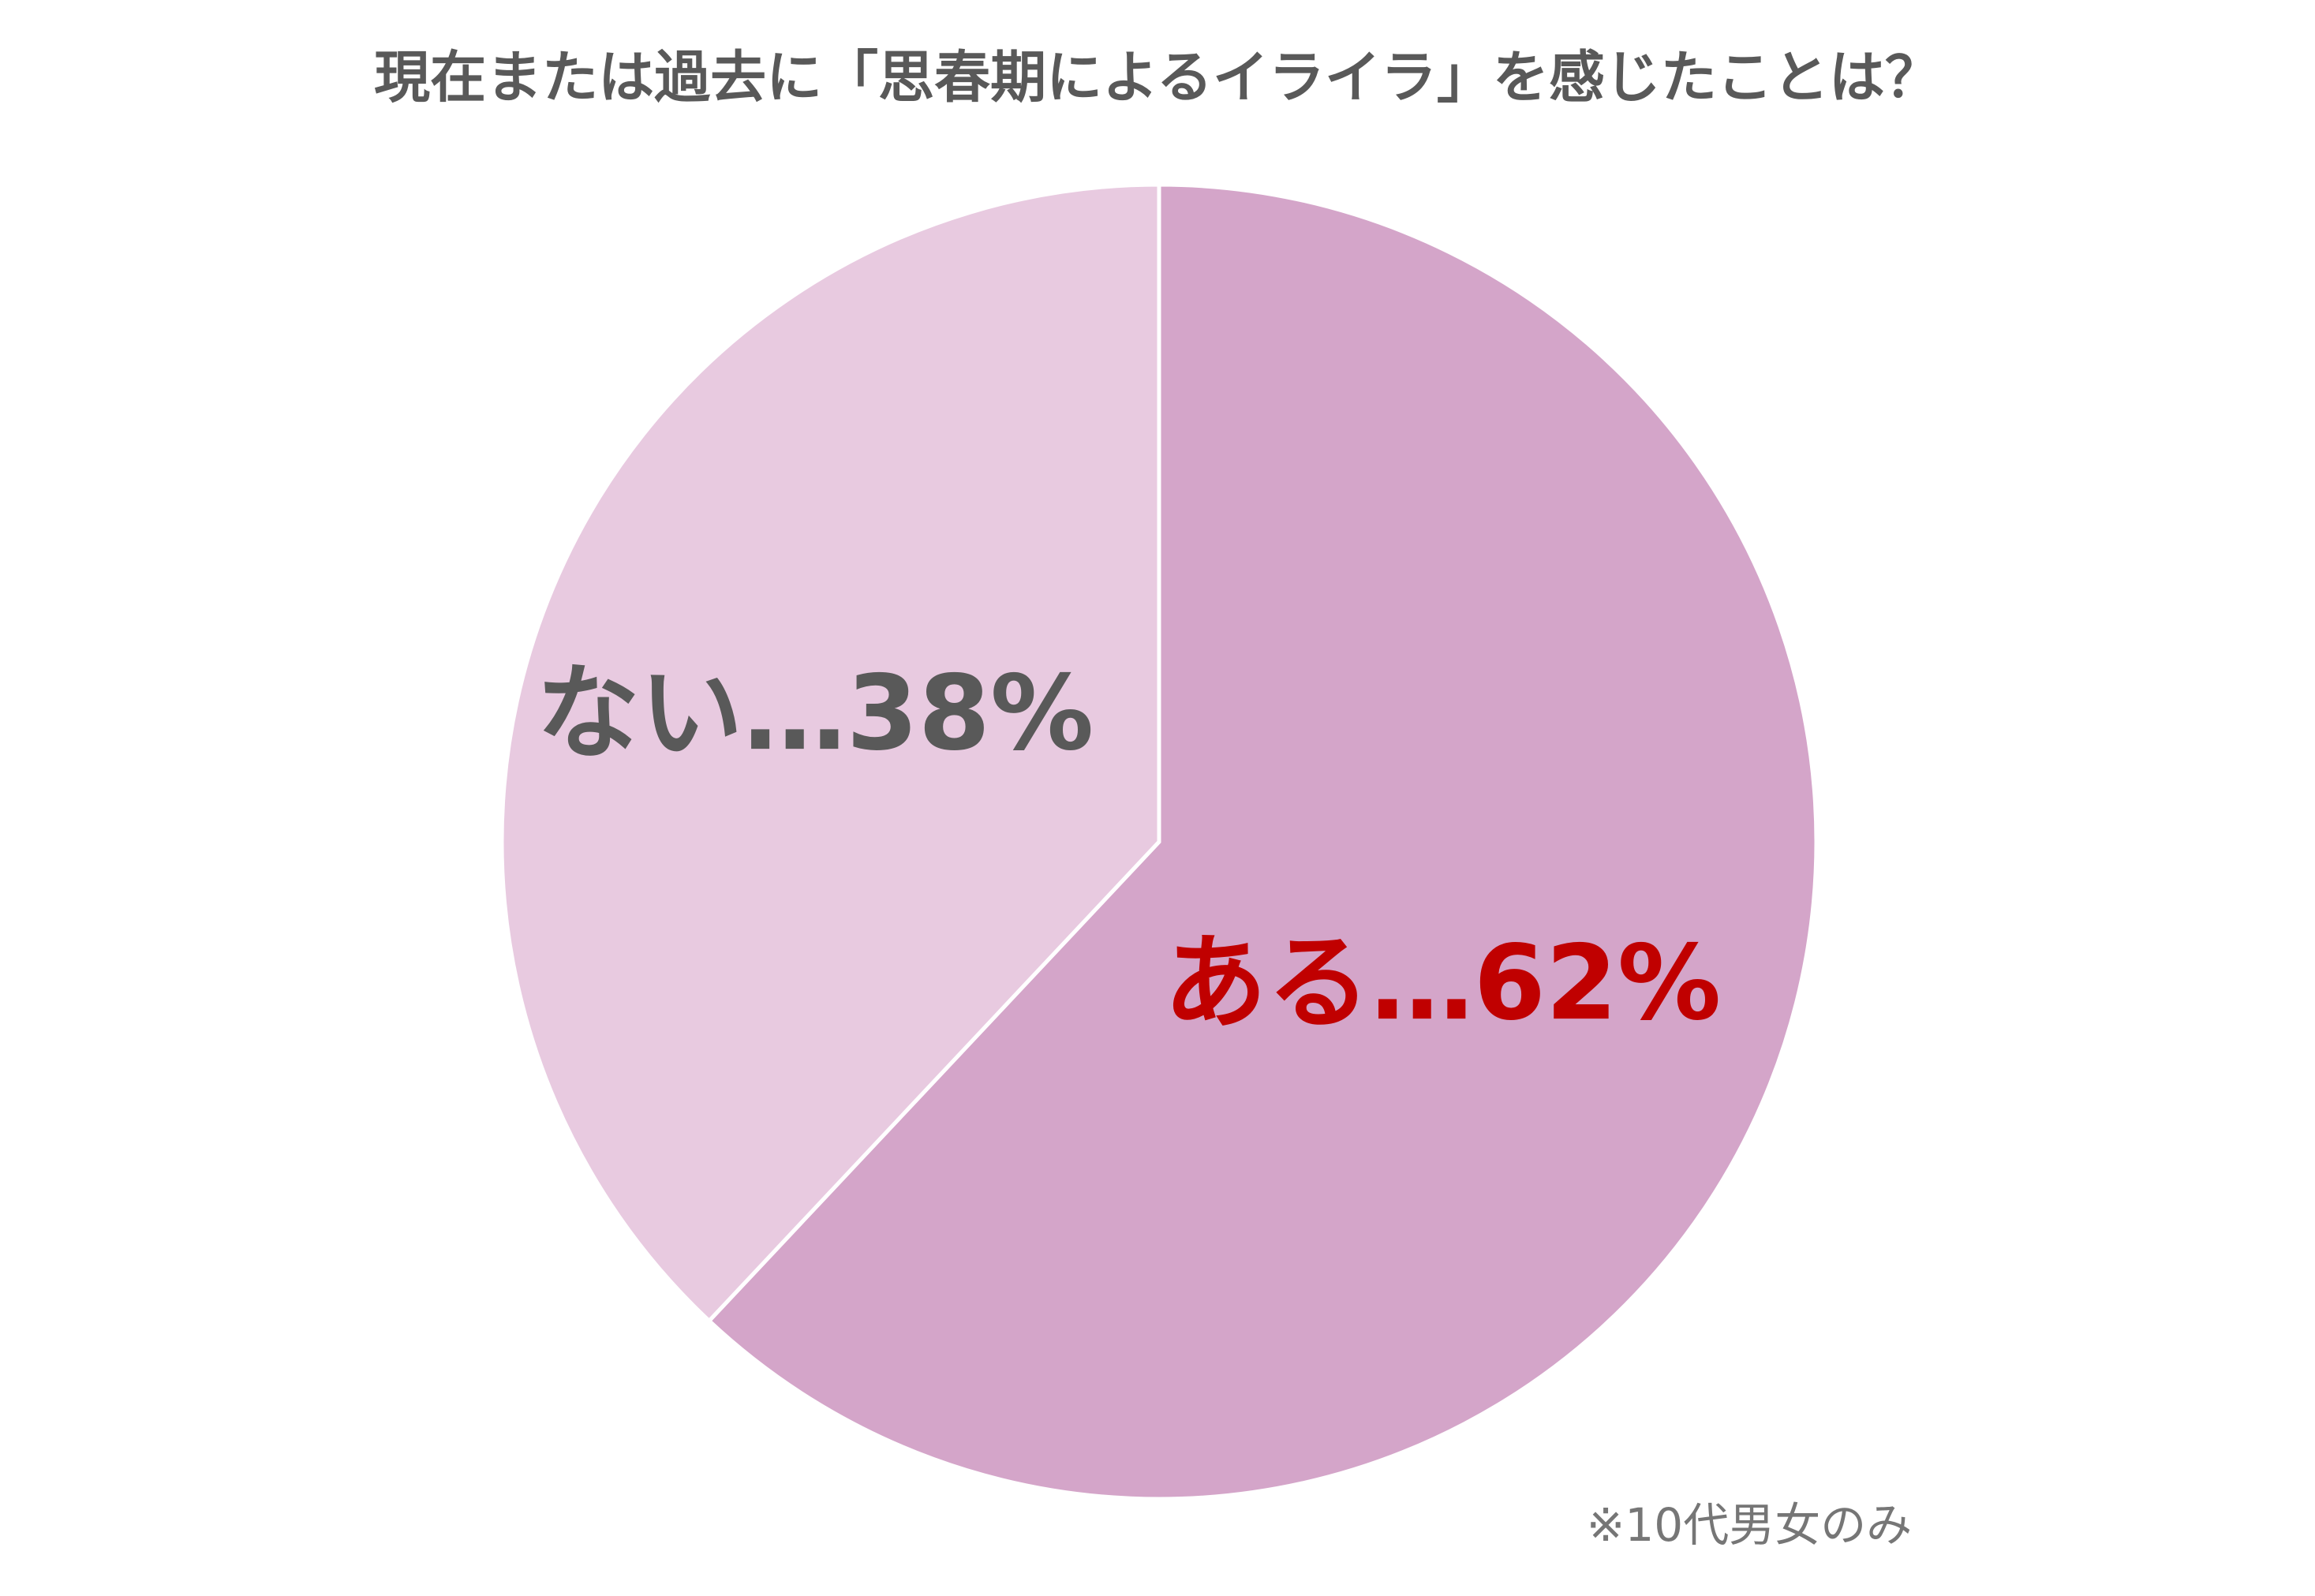 This screenshot has height=1596, width=2315. What do you see at coordinates (1157, 77) in the screenshot?
I see `chart-title: 現在または過去に「思春期によるイライラ」を感じたことは？` at bounding box center [1157, 77].